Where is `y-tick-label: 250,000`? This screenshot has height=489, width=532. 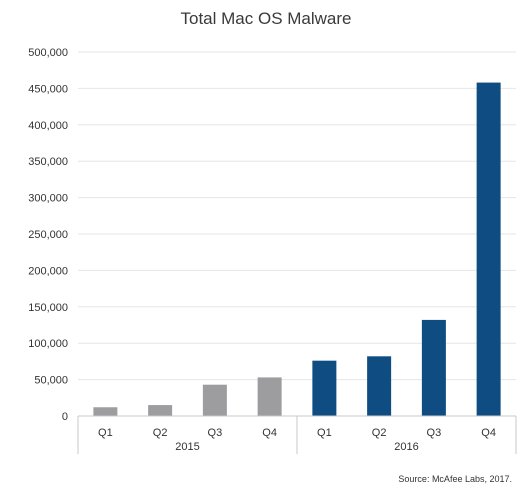
y-tick-label: 250,000 is located at coordinates (48, 235).